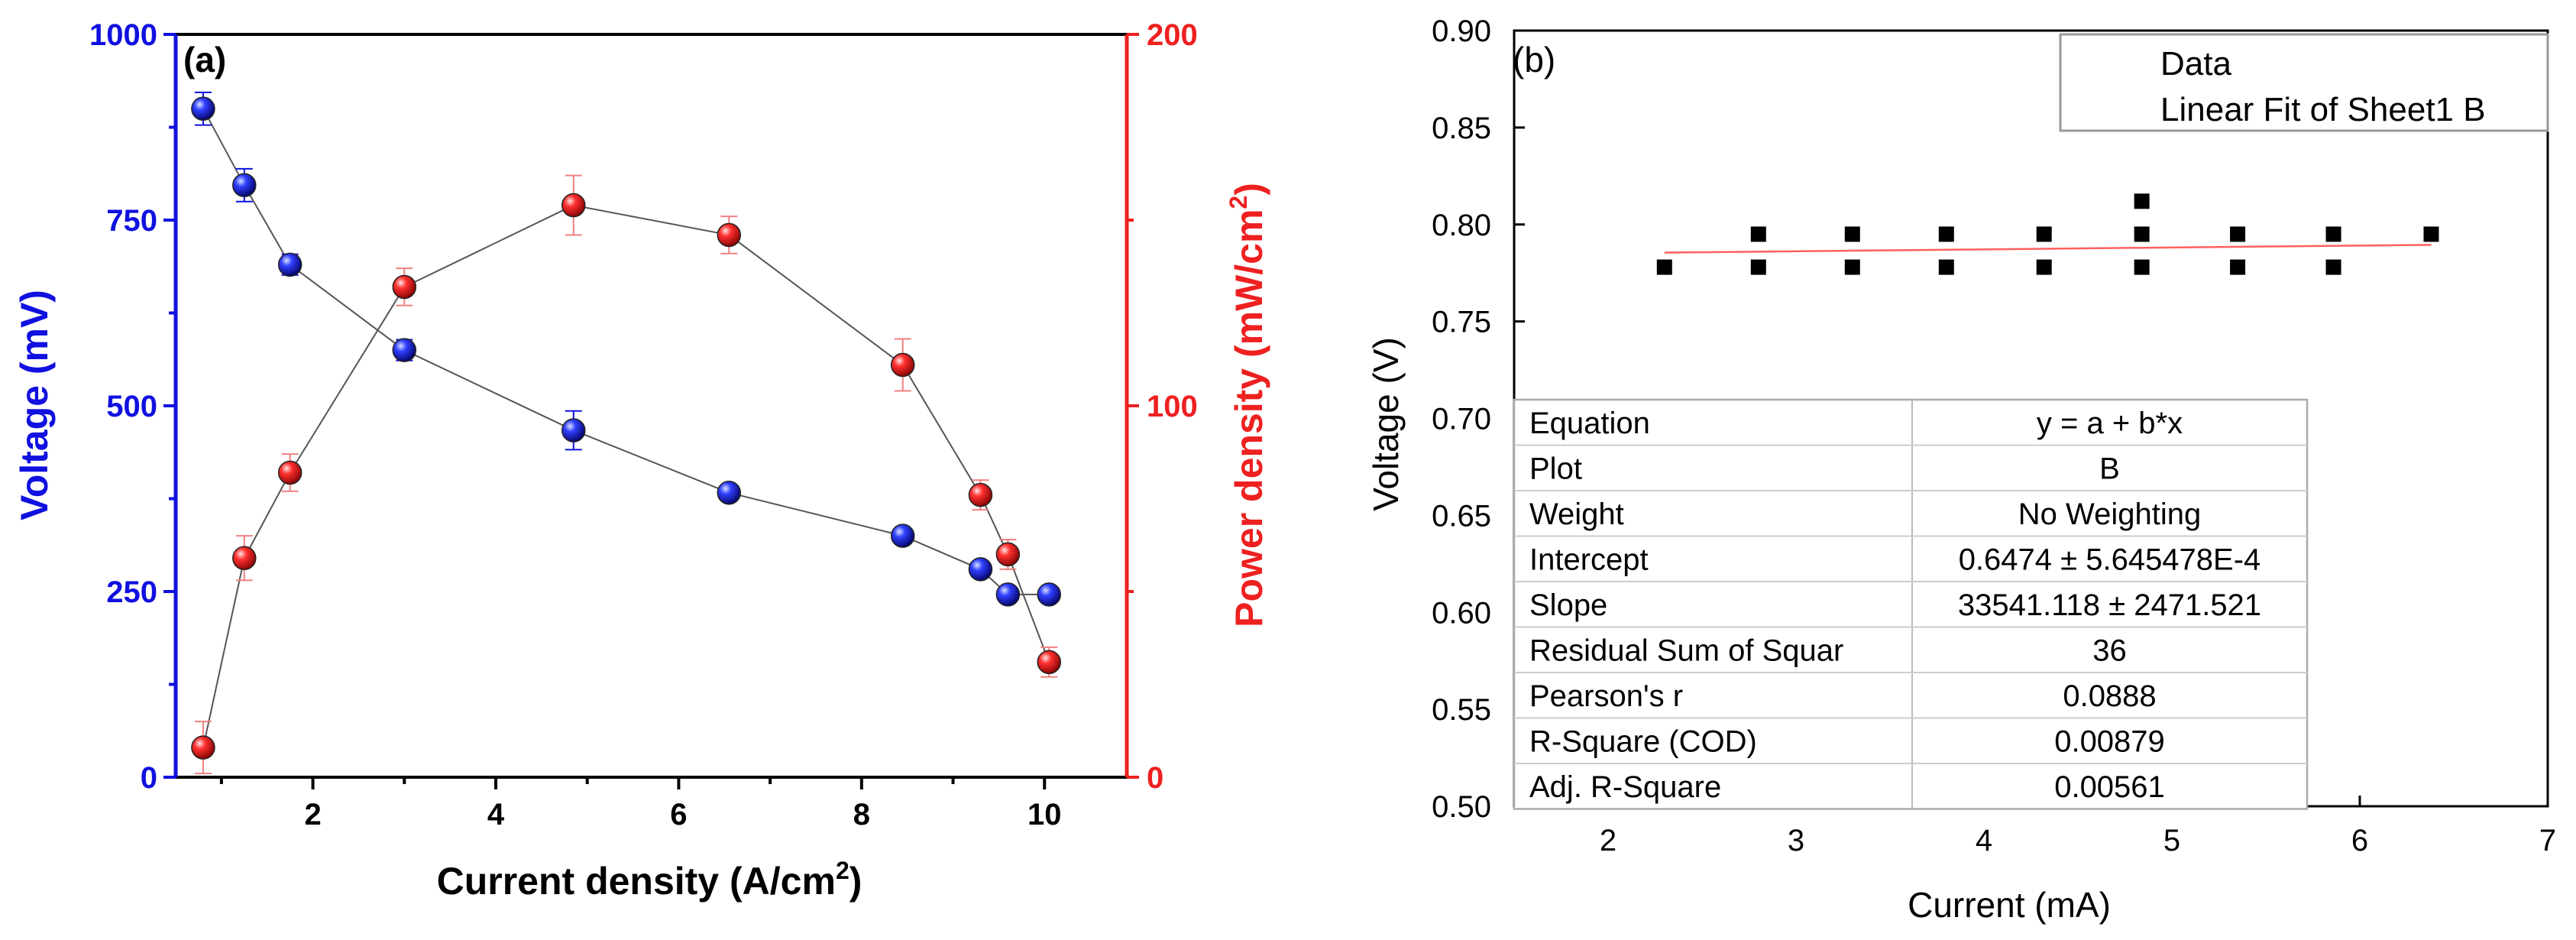 The width and height of the screenshot is (2576, 940). I want to click on fit-table-value: 0.0888, so click(2109, 696).